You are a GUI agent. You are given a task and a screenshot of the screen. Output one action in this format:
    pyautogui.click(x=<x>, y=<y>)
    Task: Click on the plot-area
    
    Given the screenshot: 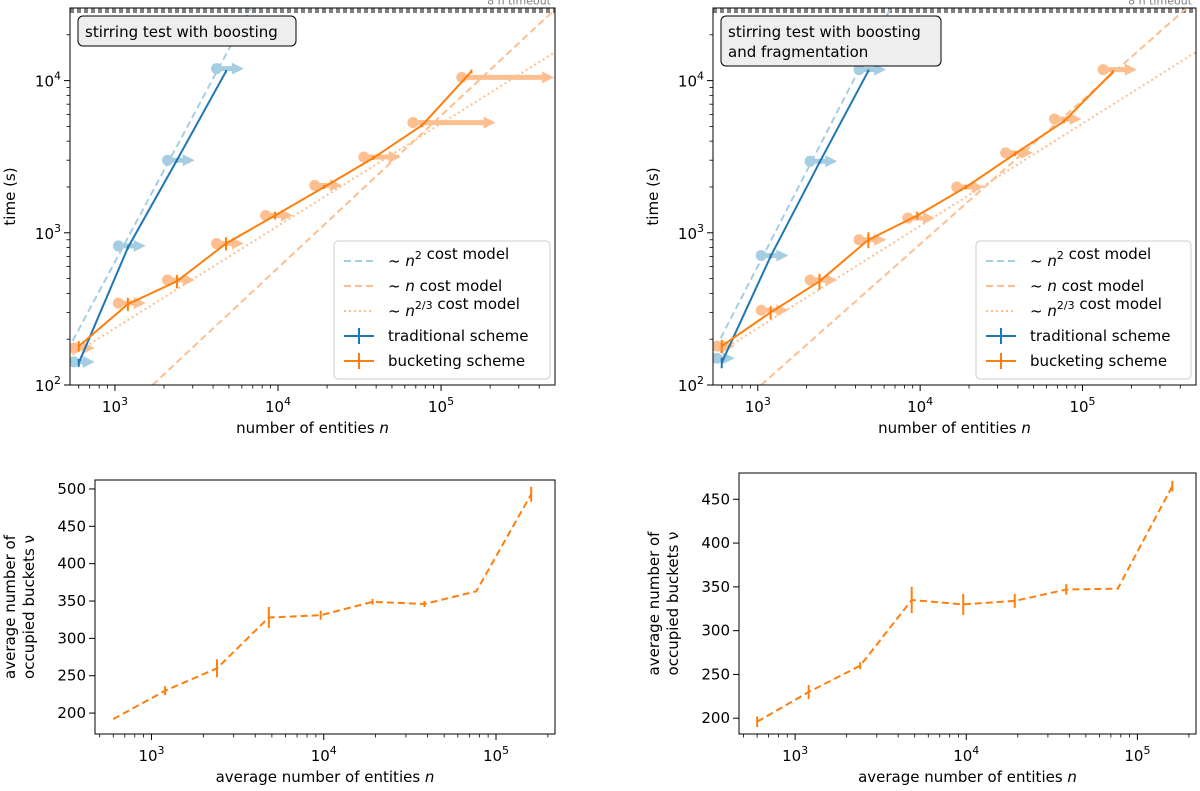 What is the action you would take?
    pyautogui.click(x=322, y=603)
    